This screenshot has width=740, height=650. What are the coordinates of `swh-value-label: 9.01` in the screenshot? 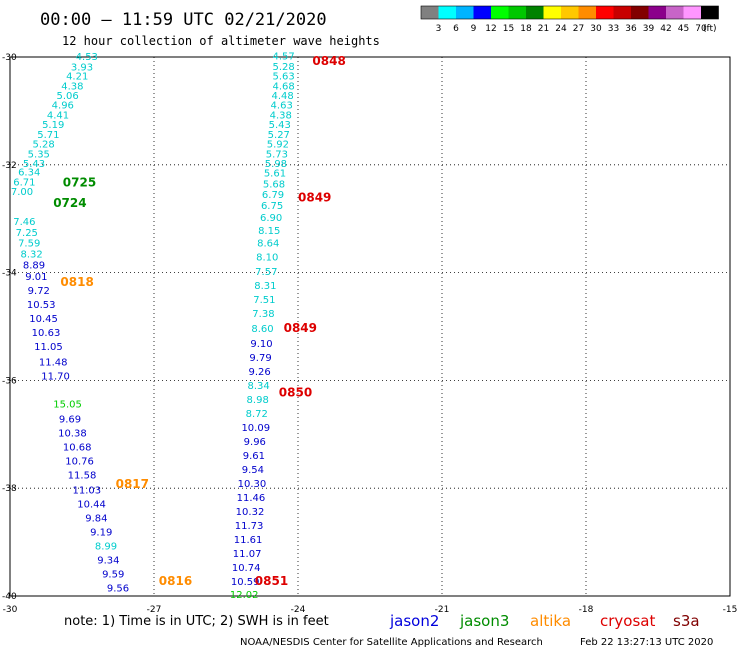 It's located at (36, 277).